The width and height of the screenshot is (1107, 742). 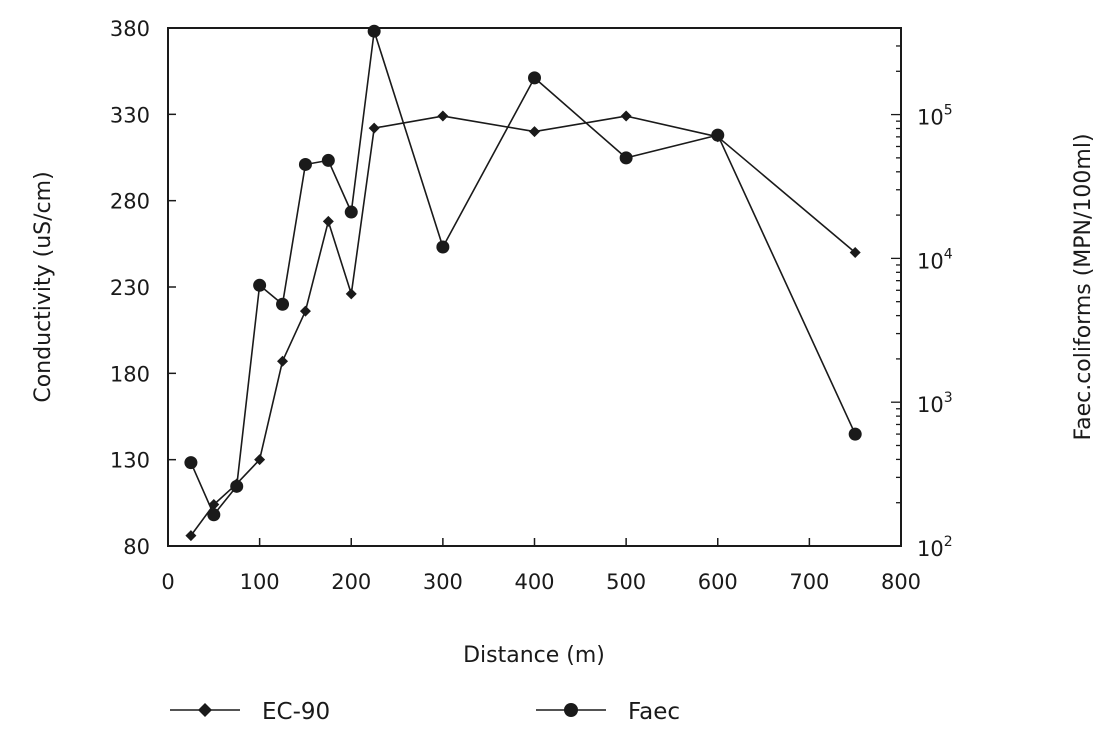 What do you see at coordinates (809, 582) in the screenshot?
I see `x-tick-label: 700` at bounding box center [809, 582].